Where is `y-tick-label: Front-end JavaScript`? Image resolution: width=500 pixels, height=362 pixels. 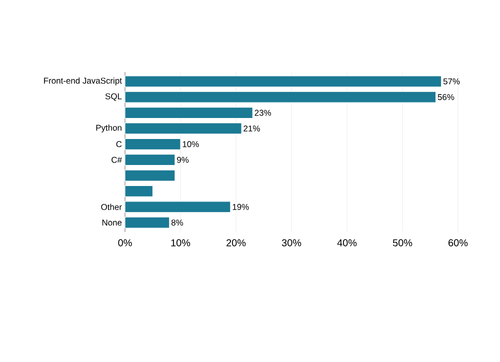 y-tick-label: Front-end JavaScript is located at coordinates (83, 81).